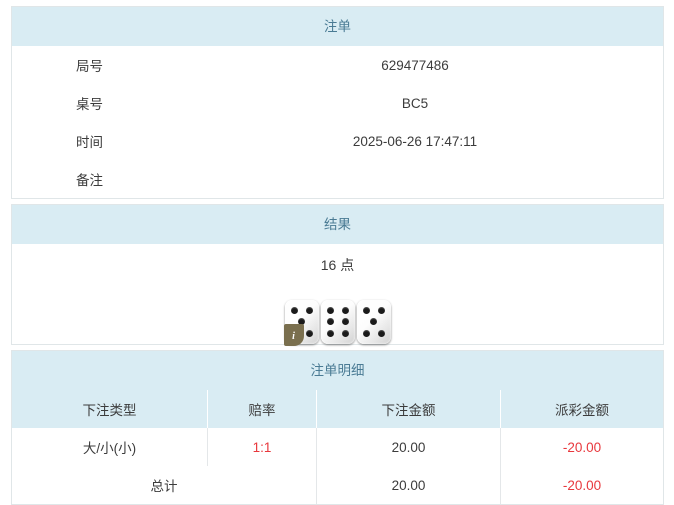  I want to click on cell-bet-amount: 20.00, so click(409, 447).